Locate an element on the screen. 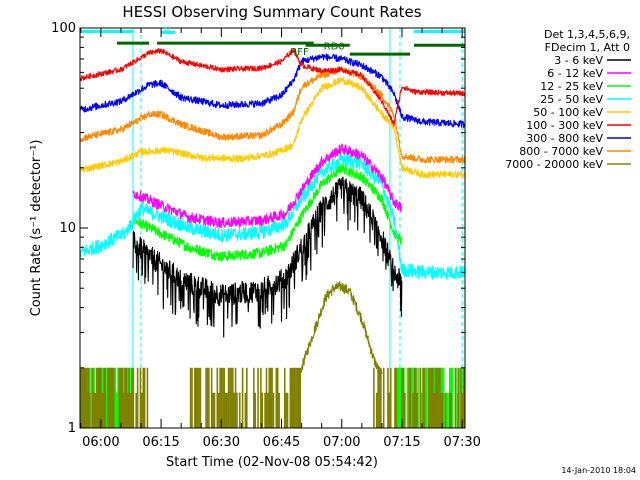 This screenshot has width=640, height=480. x-tick-label: 06:00 is located at coordinates (100, 442).